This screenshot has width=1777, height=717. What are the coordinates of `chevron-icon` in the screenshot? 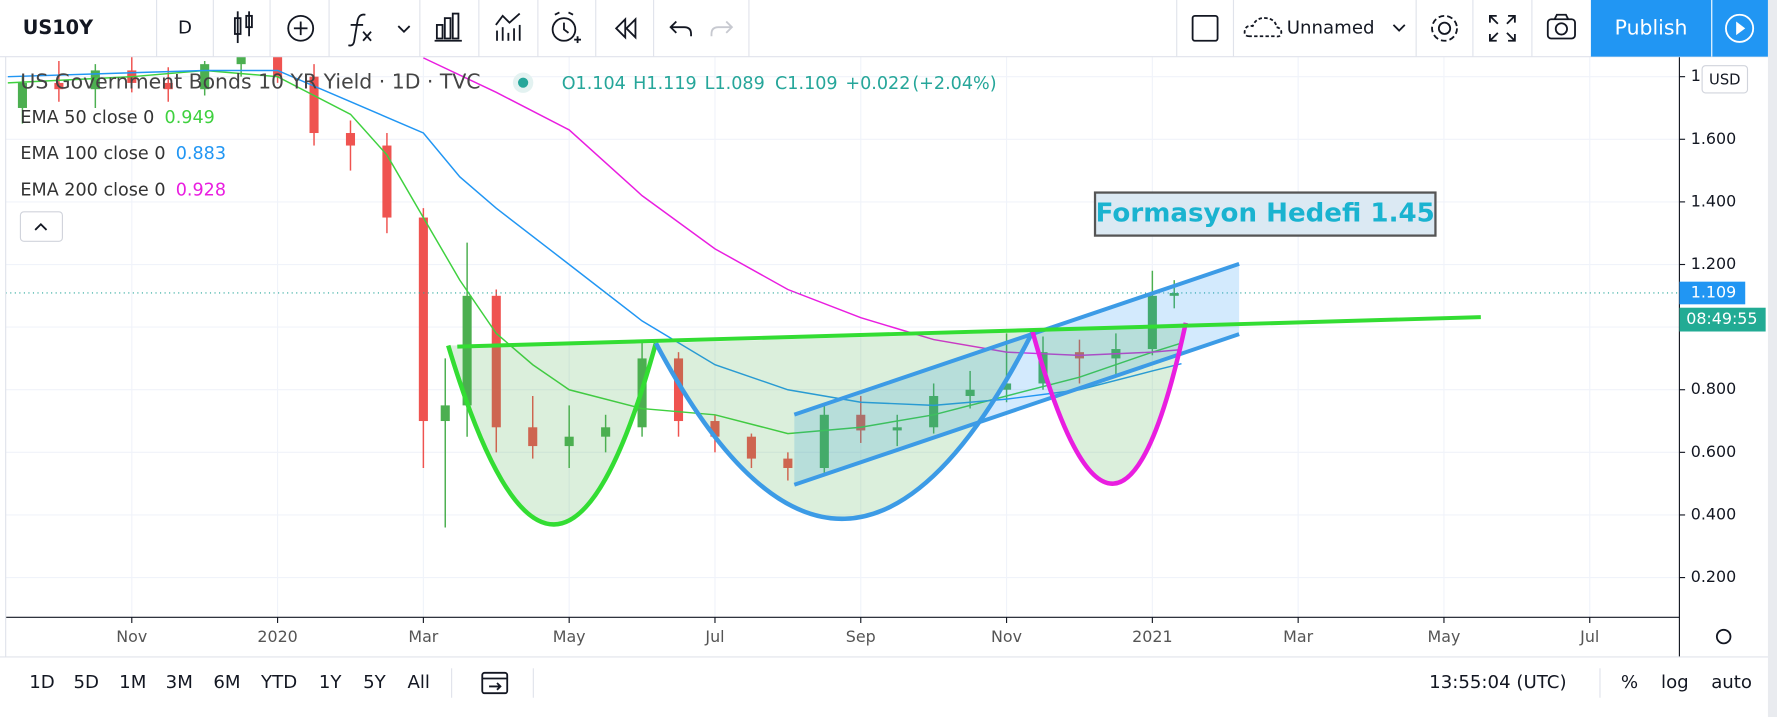 It's located at (1399, 28).